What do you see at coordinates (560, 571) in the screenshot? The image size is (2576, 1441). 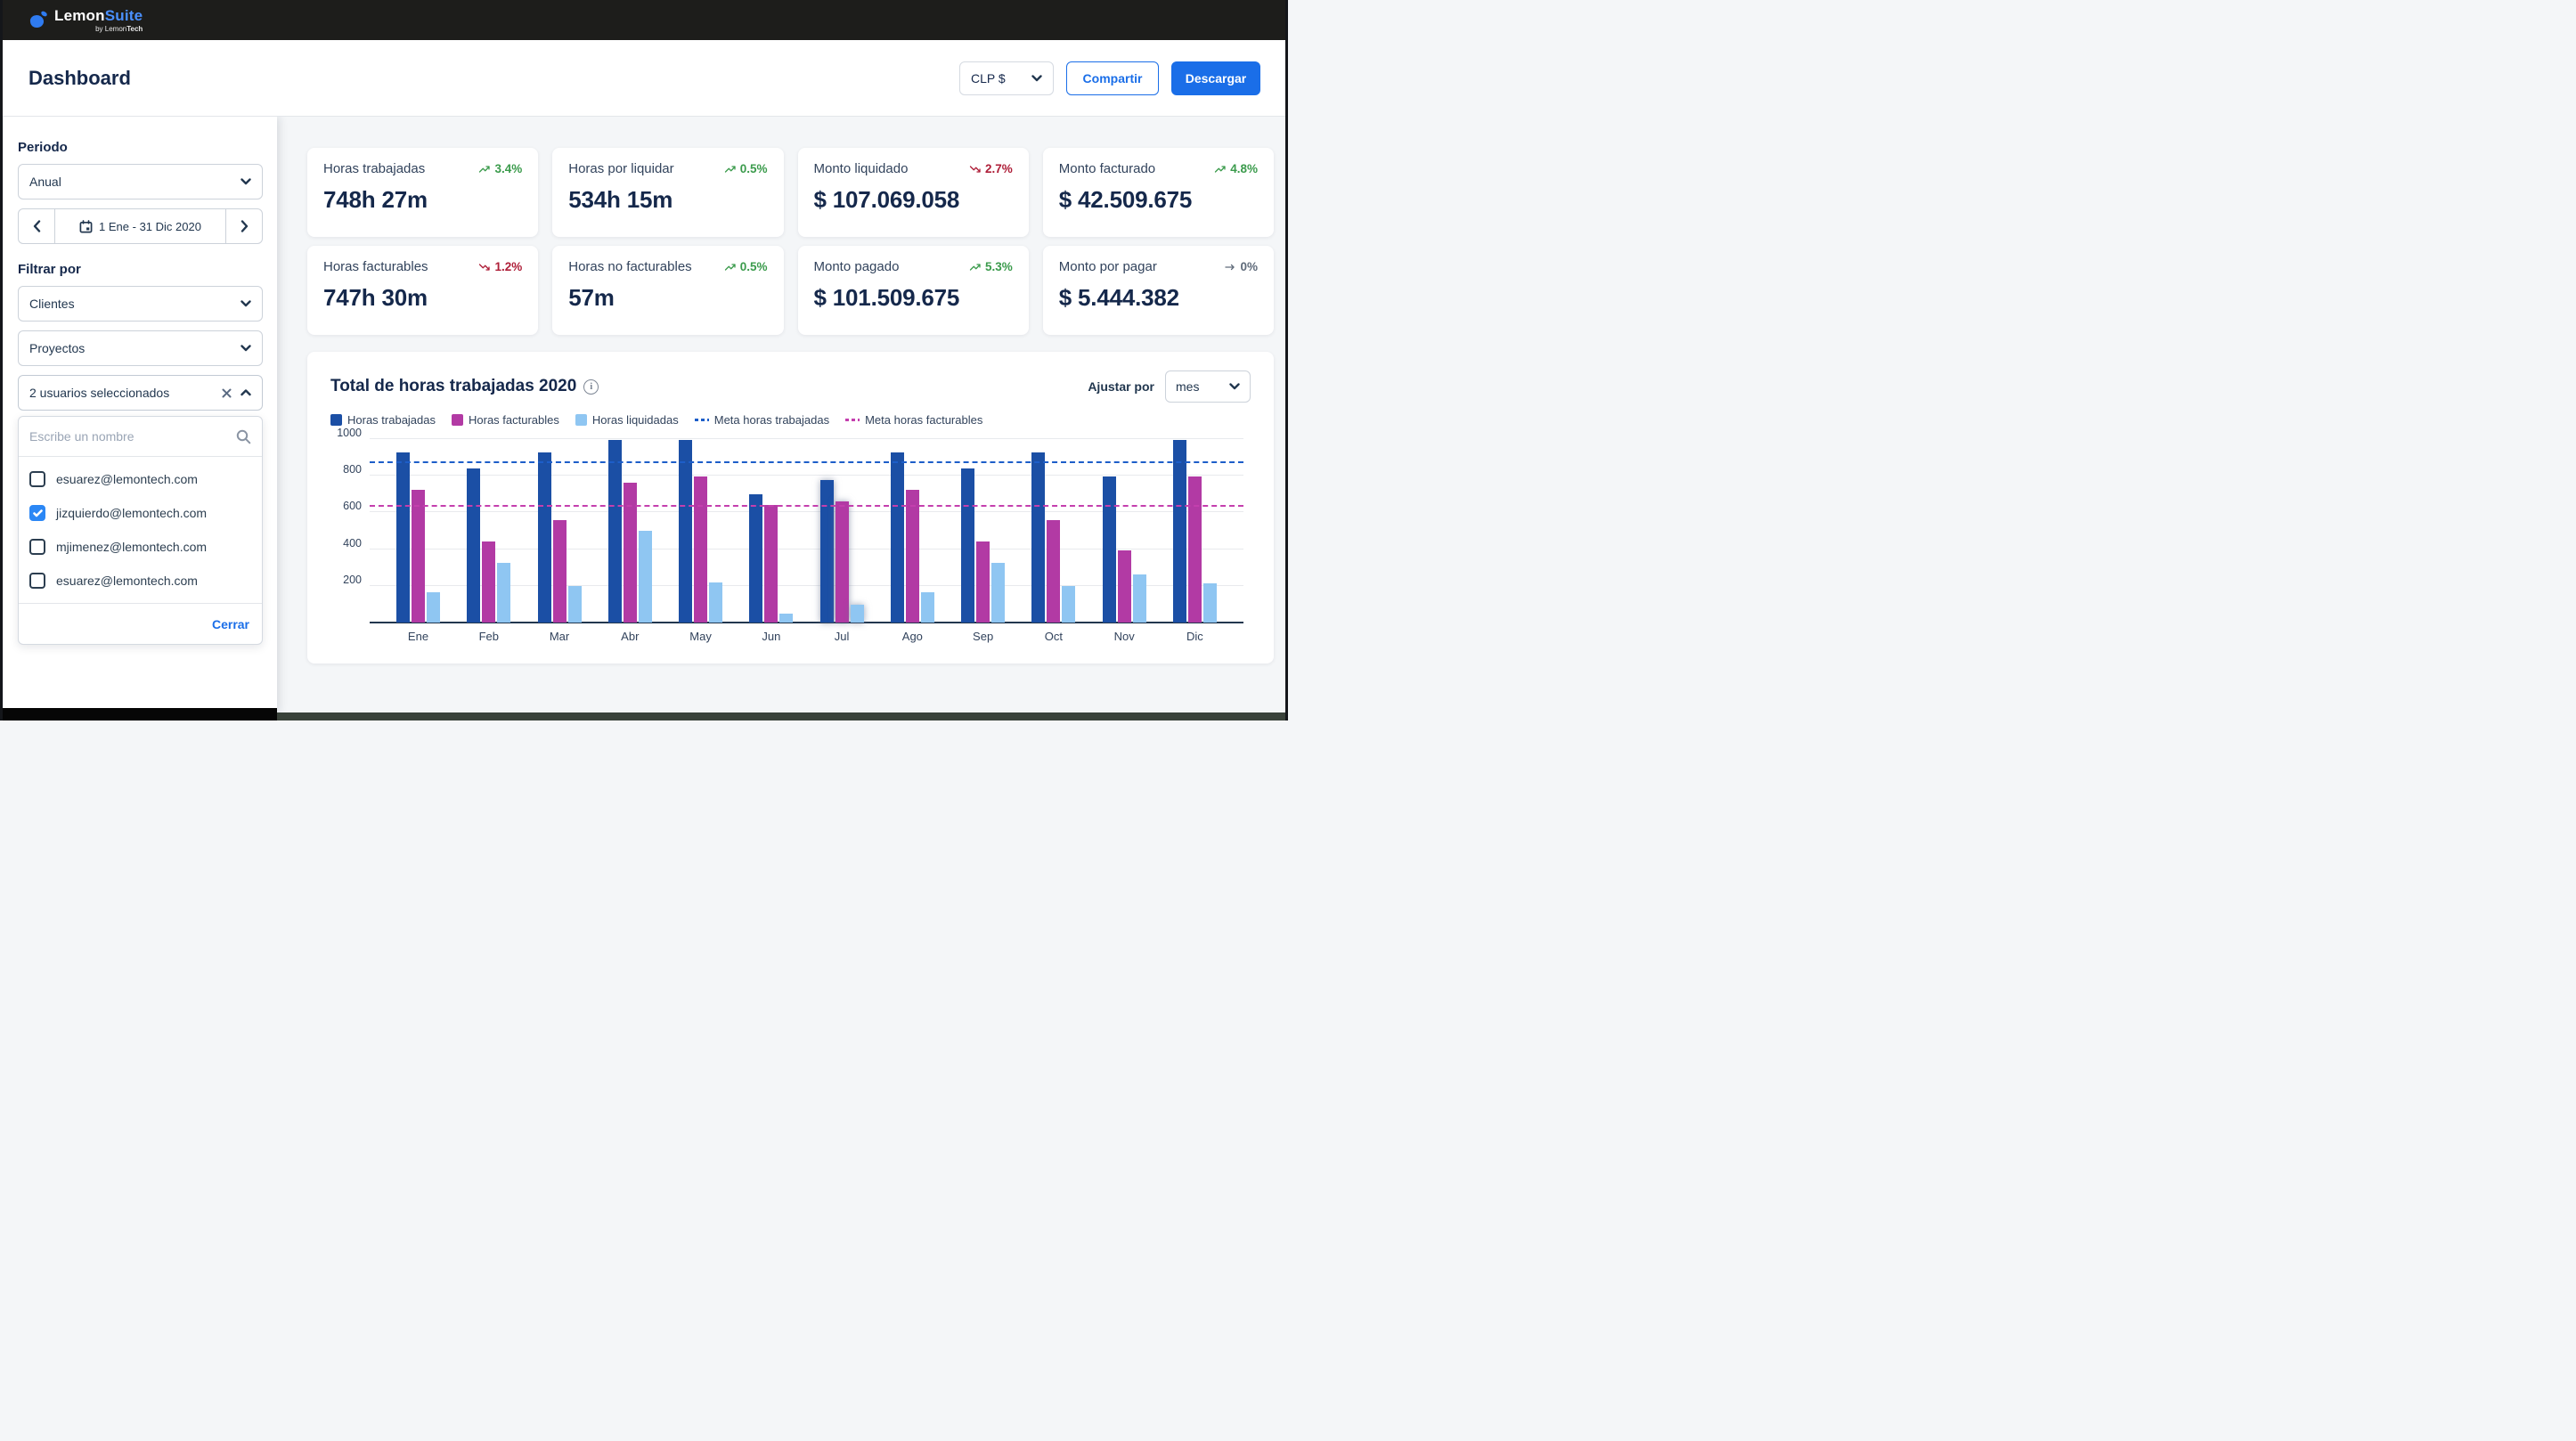 I see `bar-horas-facturables-mar` at bounding box center [560, 571].